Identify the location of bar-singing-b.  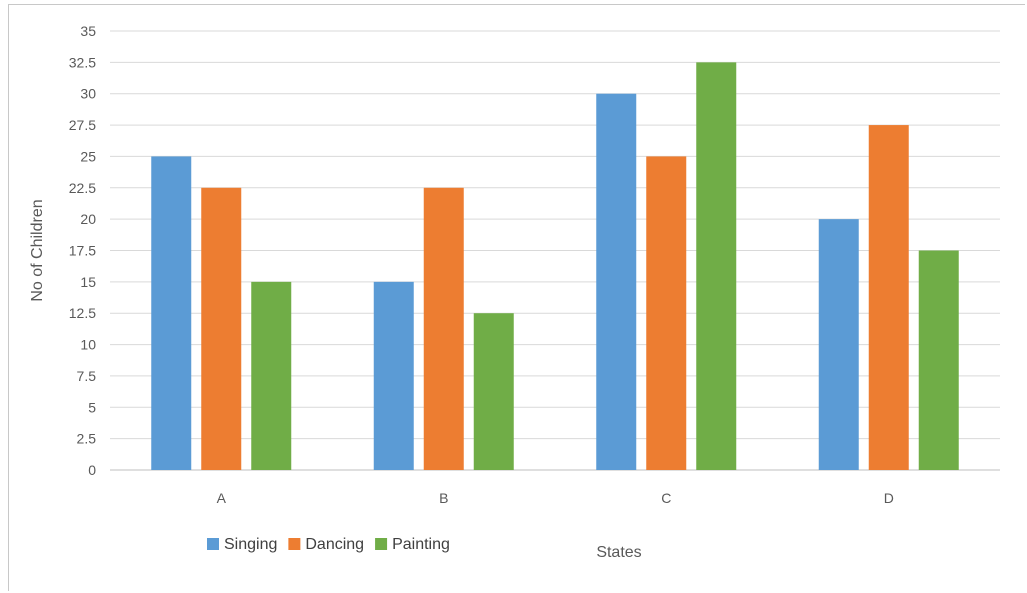
(393, 375).